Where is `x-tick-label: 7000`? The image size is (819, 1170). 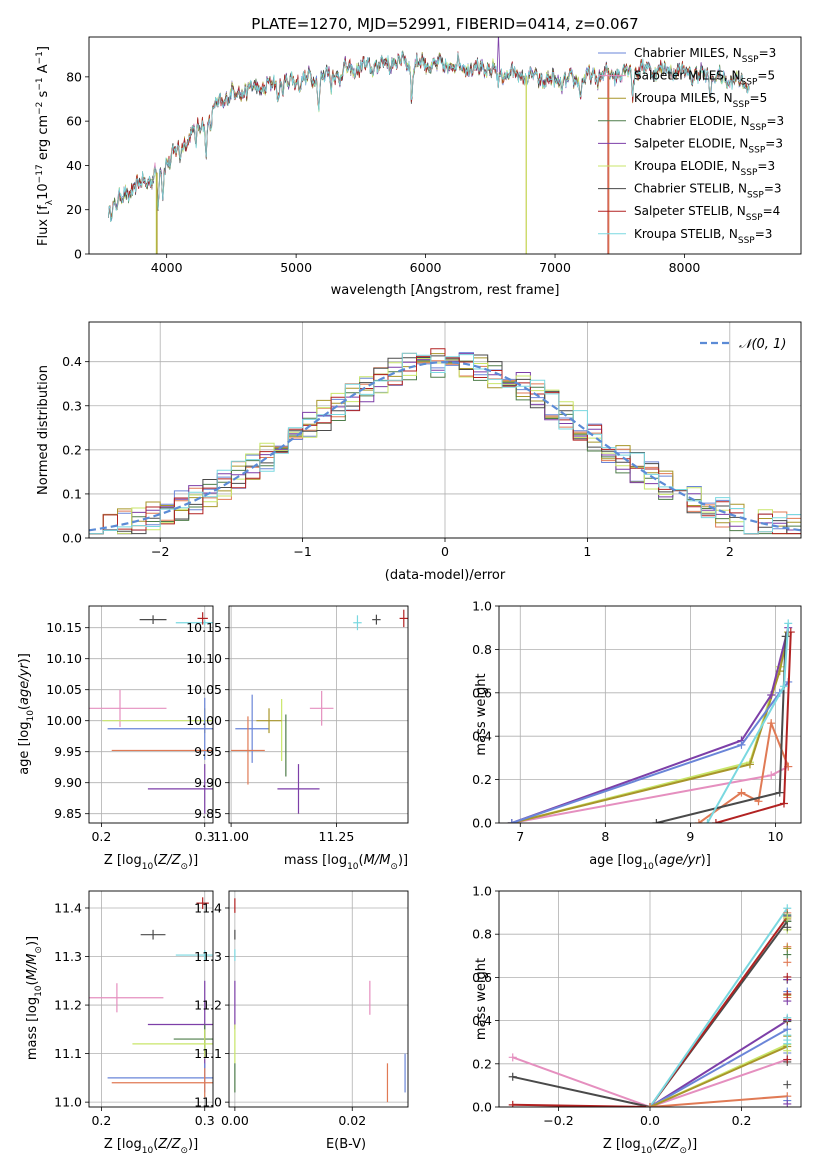
x-tick-label: 7000 is located at coordinates (555, 267).